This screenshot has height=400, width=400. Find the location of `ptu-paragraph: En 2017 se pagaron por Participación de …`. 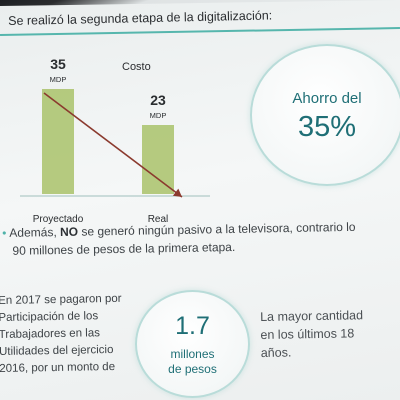

ptu-paragraph: En 2017 se pagaron por Participación de … is located at coordinates (74, 334).